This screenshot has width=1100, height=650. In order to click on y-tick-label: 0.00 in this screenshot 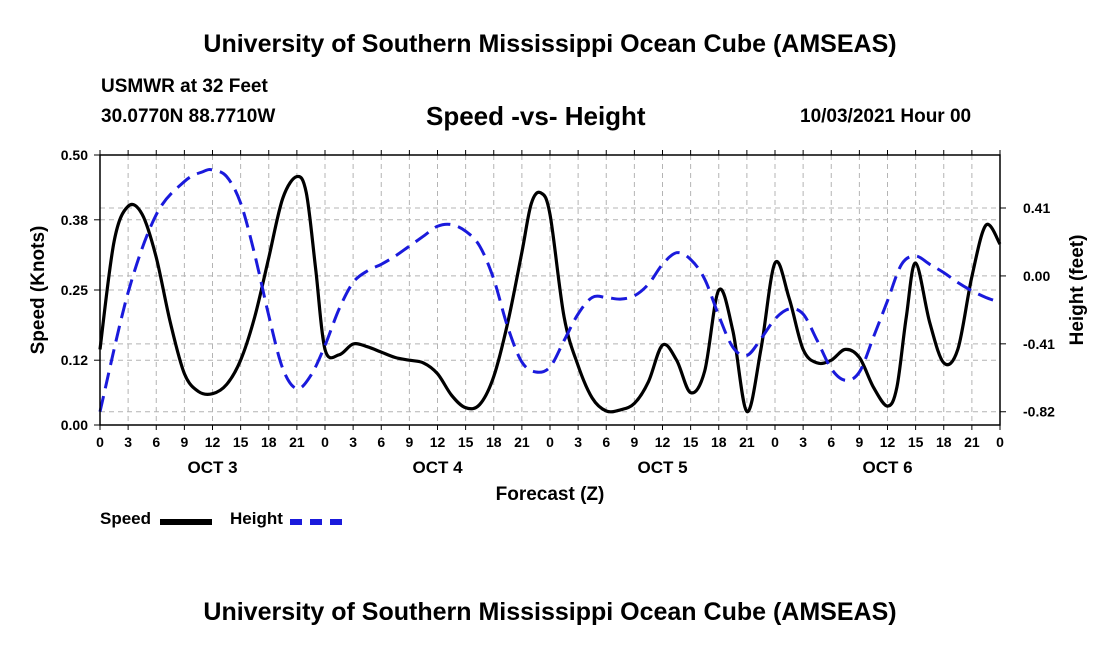, I will do `click(74, 425)`.